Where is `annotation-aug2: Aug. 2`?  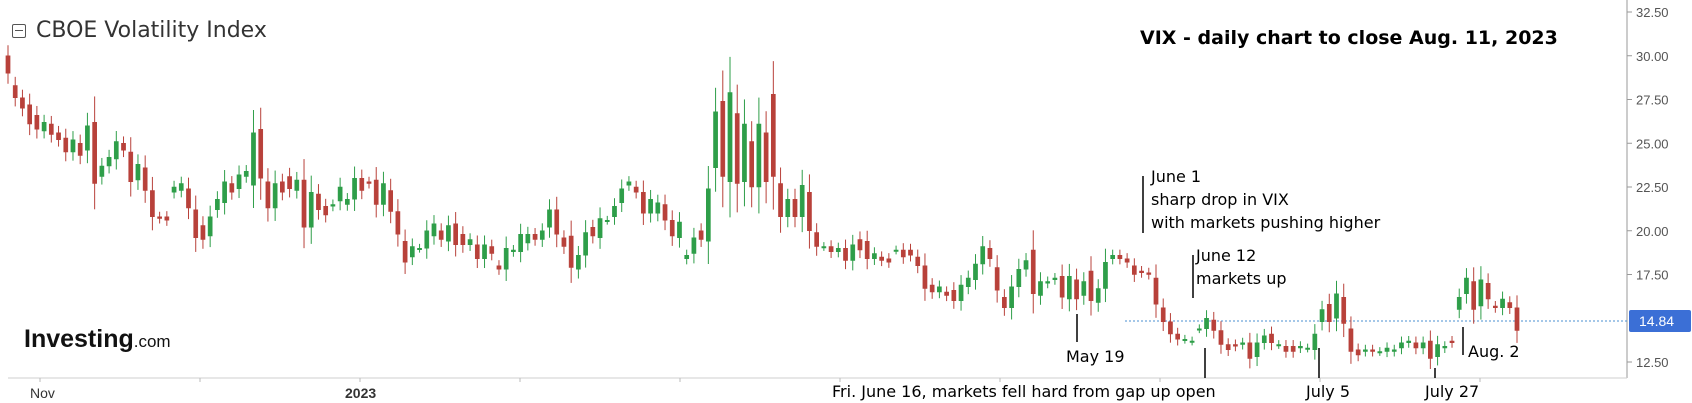 annotation-aug2: Aug. 2 is located at coordinates (1494, 351).